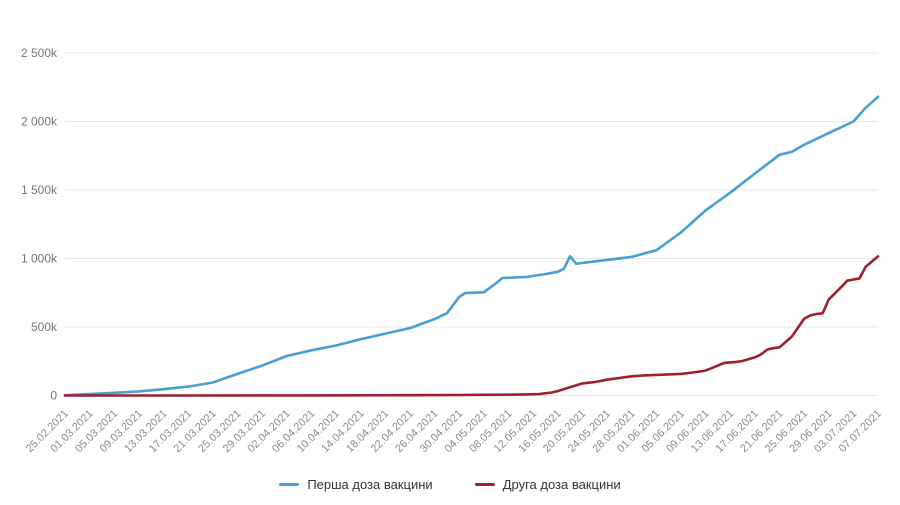 The width and height of the screenshot is (900, 505). I want to click on svg-text: 0, so click(53, 396).